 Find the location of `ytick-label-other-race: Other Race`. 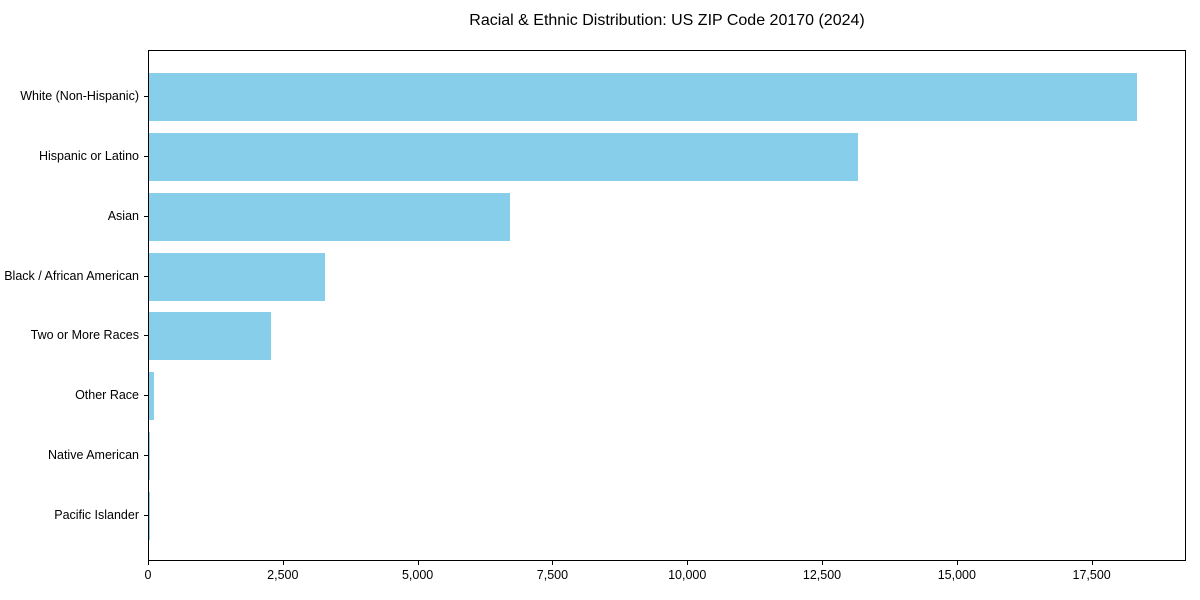

ytick-label-other-race: Other Race is located at coordinates (107, 395).